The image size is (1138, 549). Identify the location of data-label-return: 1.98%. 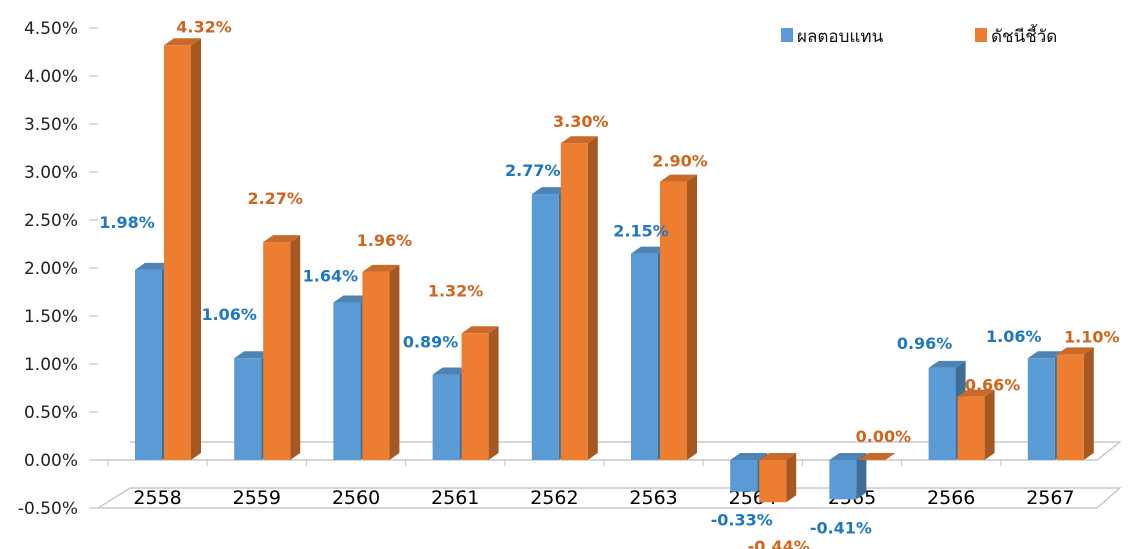
(127, 222).